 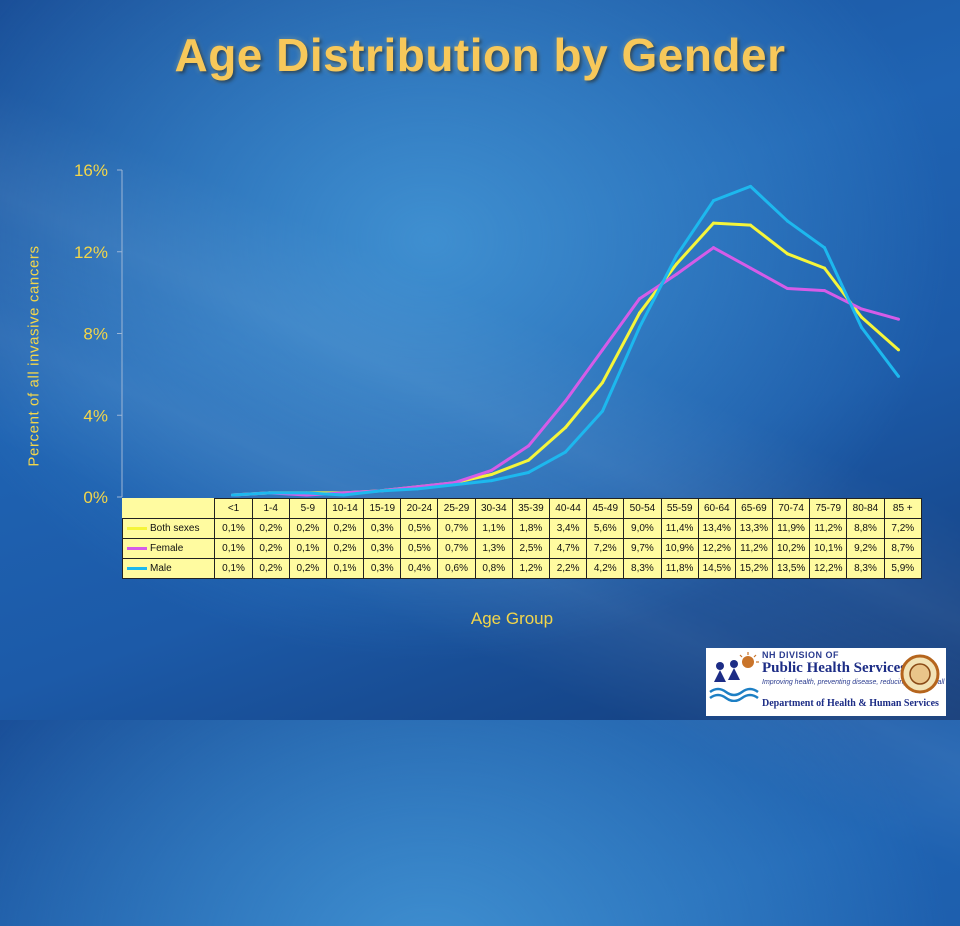 I want to click on slide-title: Age Distribution by Gender, so click(x=480, y=55).